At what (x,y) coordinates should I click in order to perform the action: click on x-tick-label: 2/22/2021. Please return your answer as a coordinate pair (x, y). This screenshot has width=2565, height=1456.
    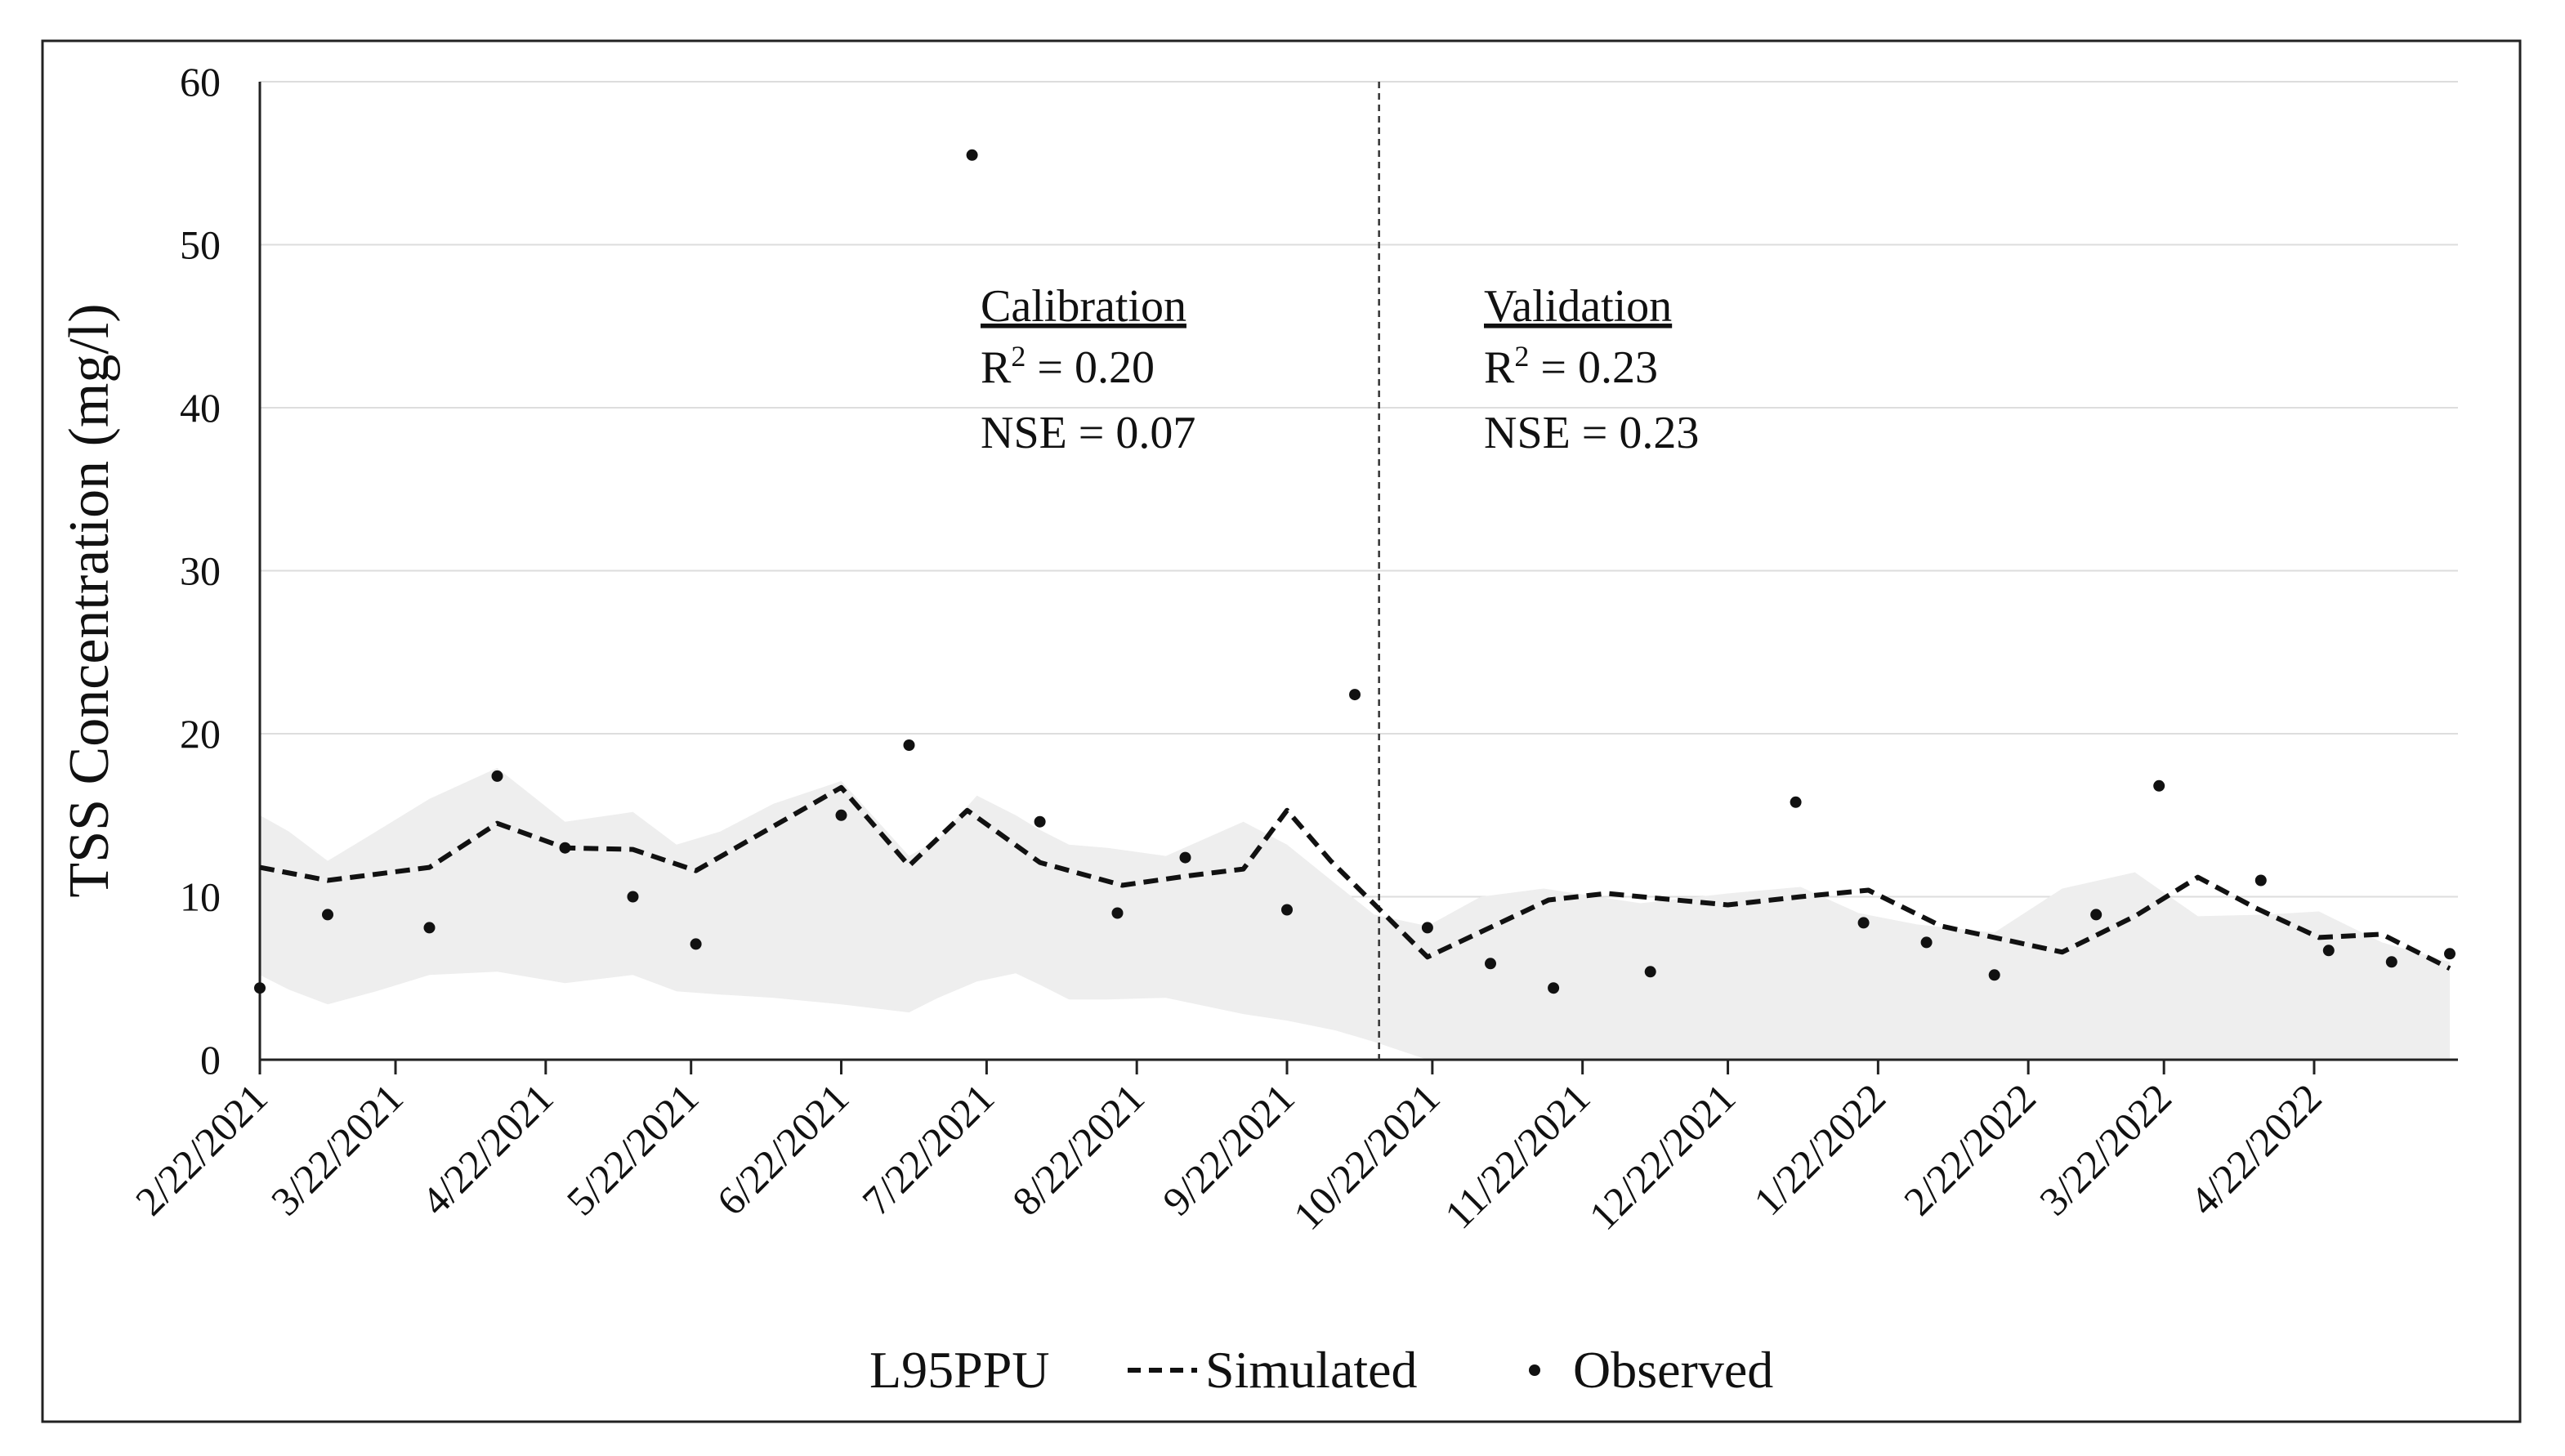
    Looking at the image, I should click on (201, 1149).